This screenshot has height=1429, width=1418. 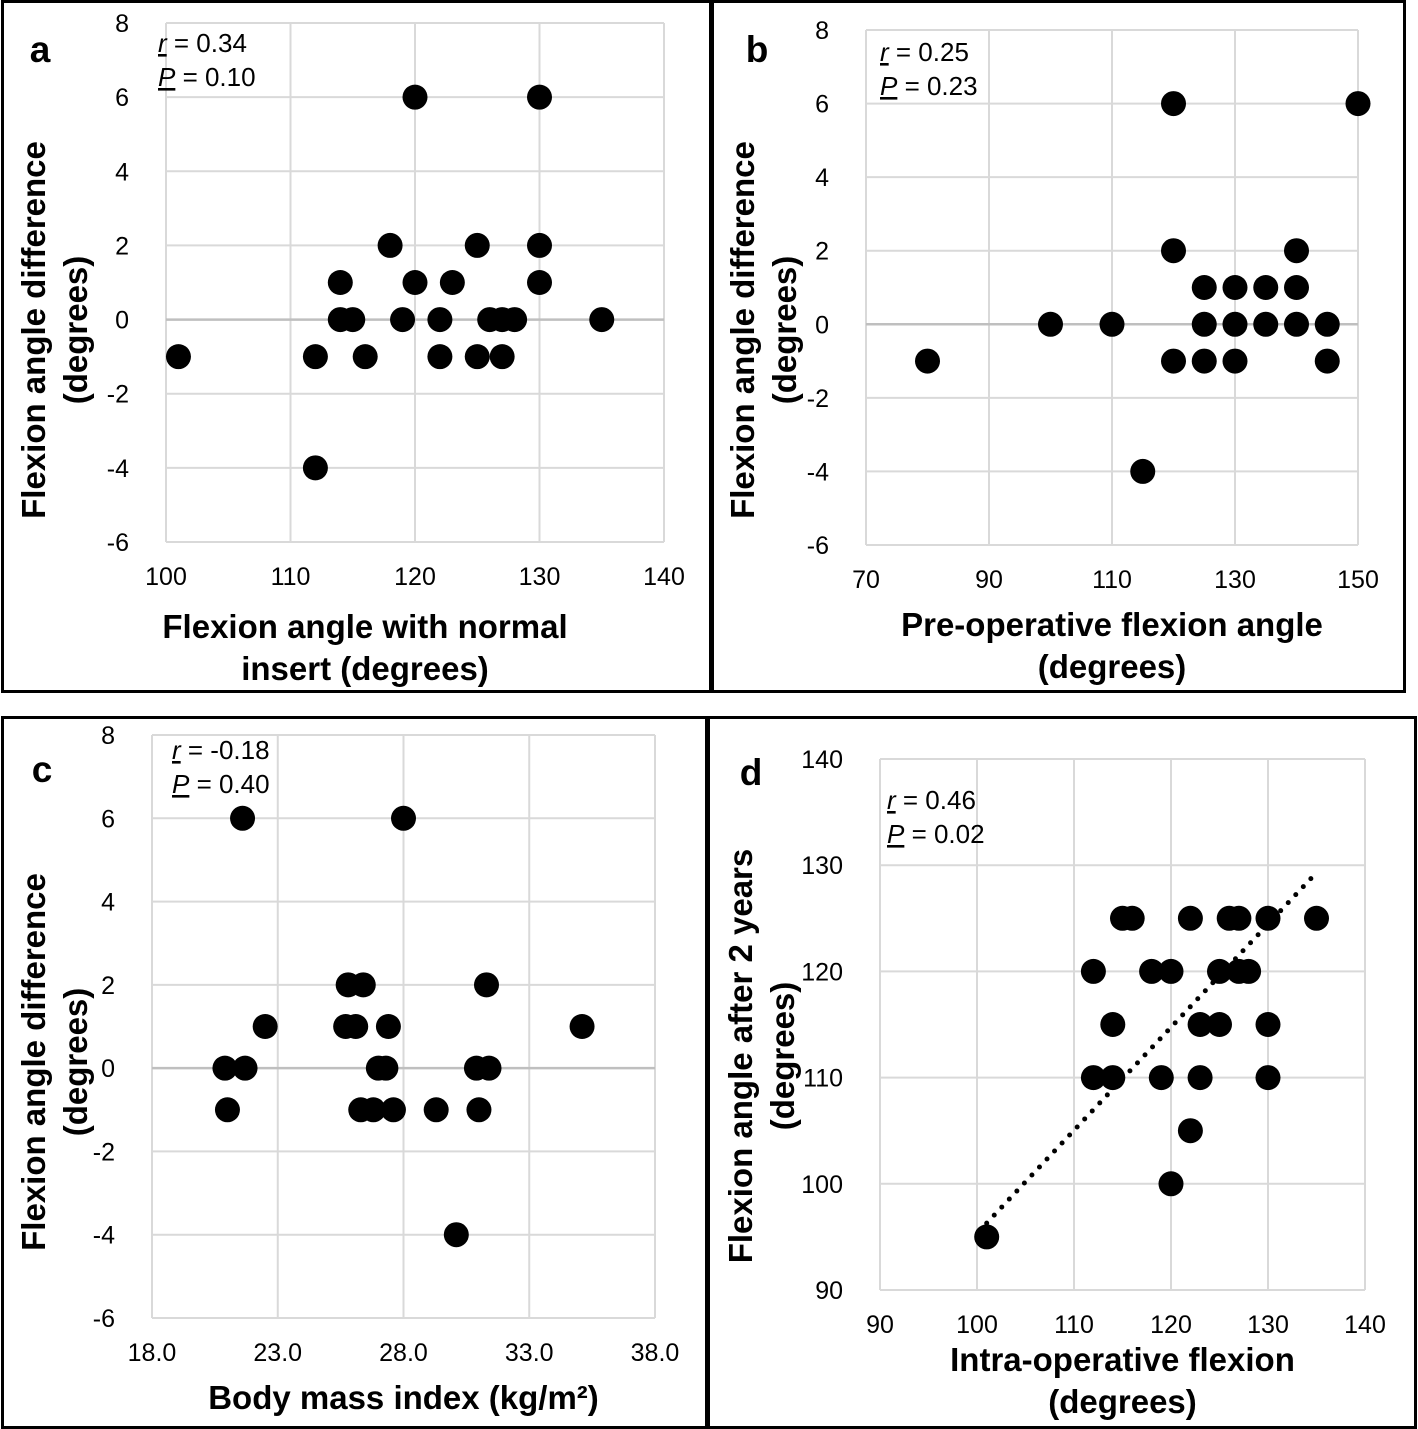 What do you see at coordinates (403, 1353) in the screenshot?
I see `x-tick-label: 28.0` at bounding box center [403, 1353].